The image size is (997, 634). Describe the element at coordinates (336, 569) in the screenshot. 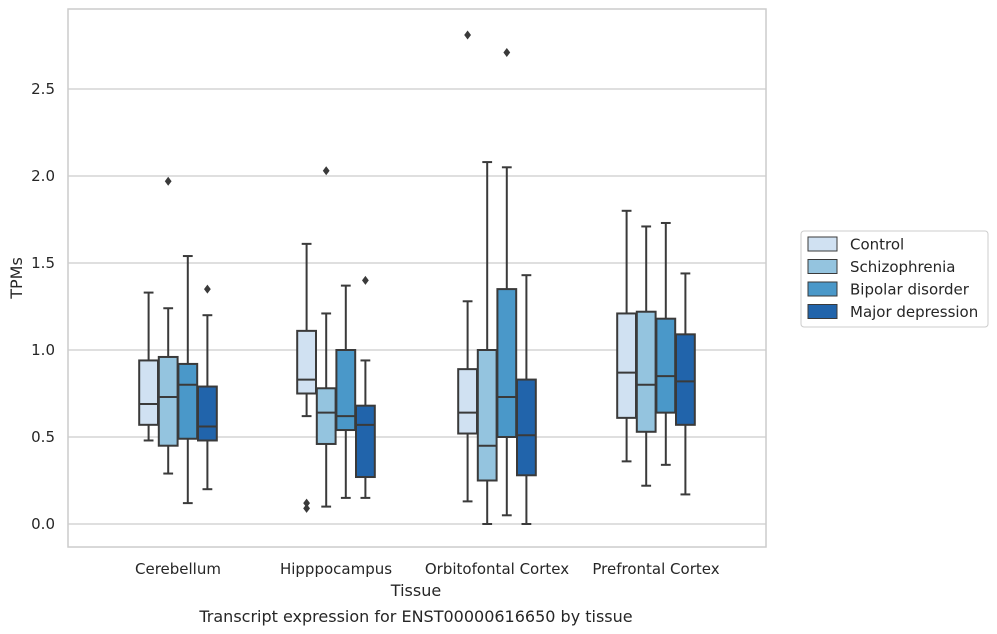

I see `x-tick-label: Hipppocampus` at that location.